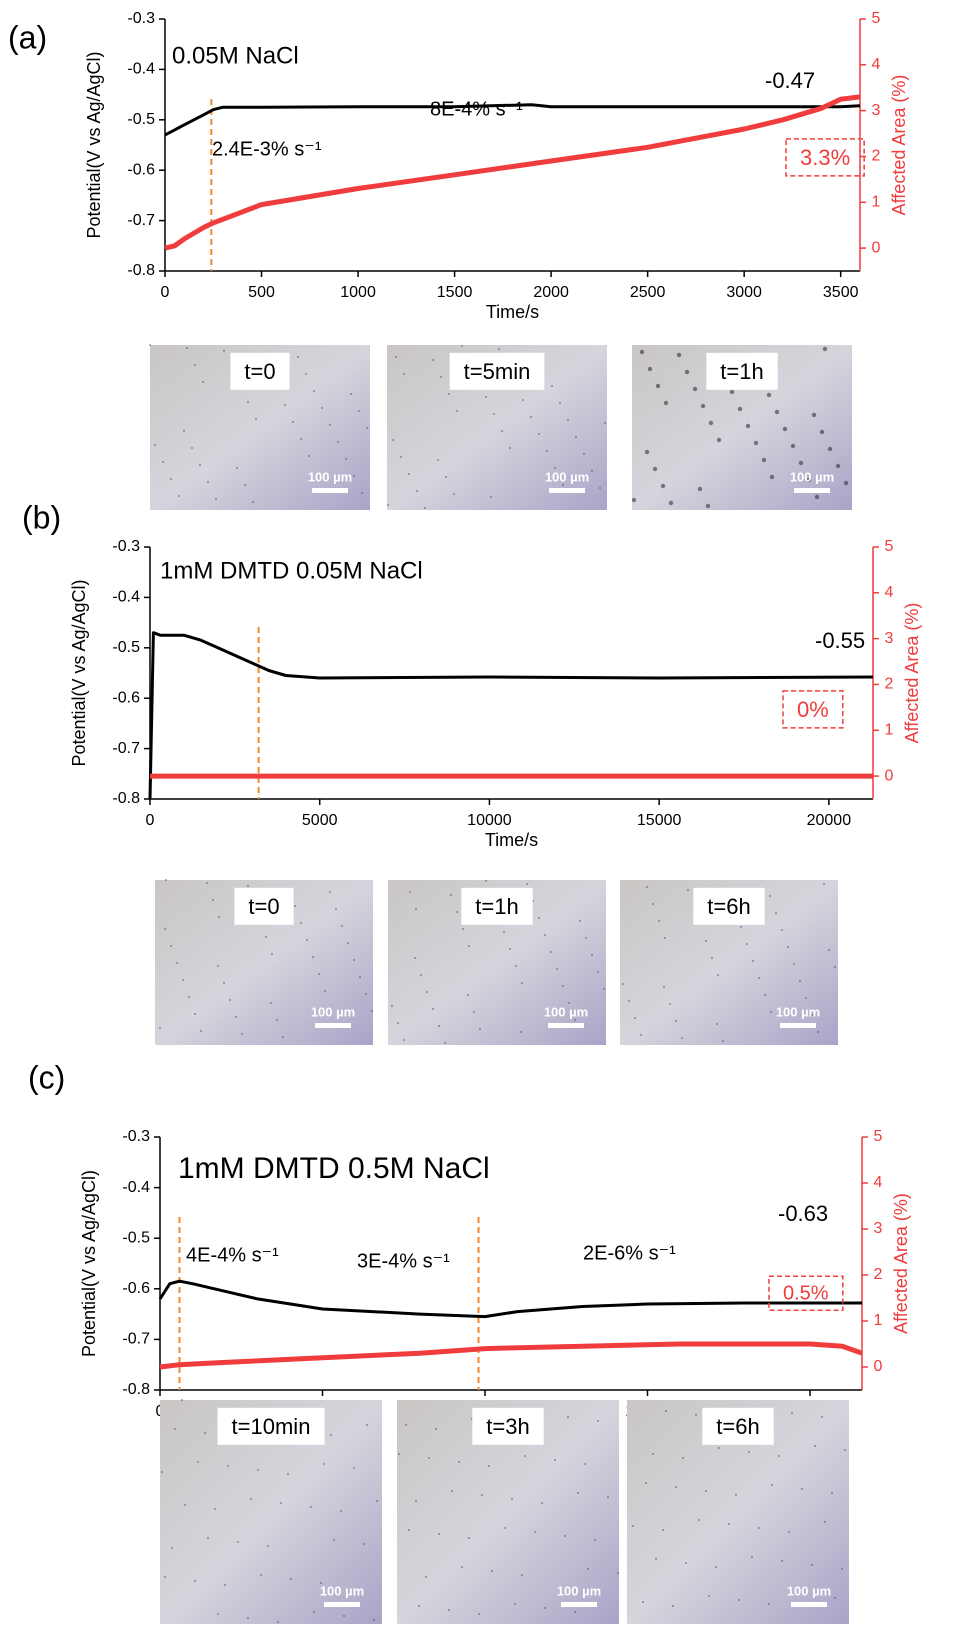 This screenshot has width=966, height=1629. I want to click on x-tick-label: 5000, so click(320, 820).